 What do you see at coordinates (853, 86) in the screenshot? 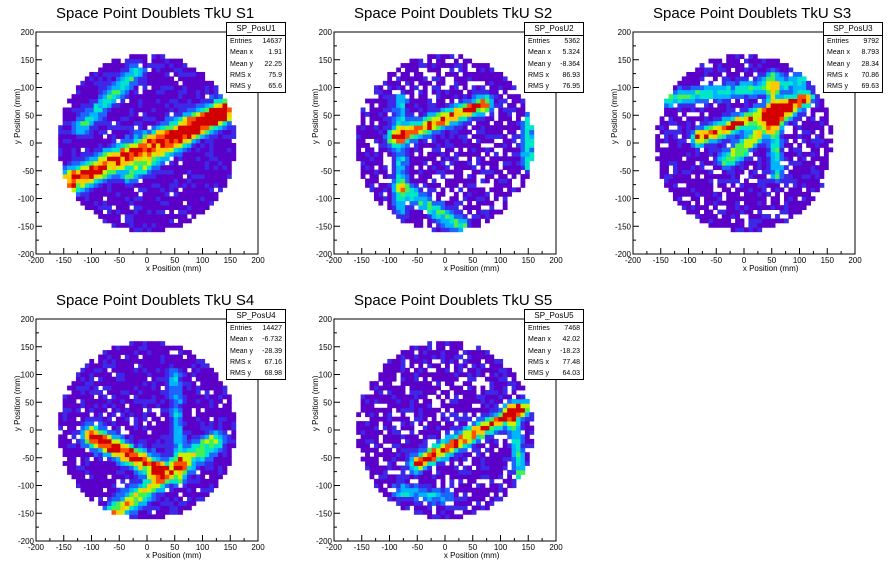
I see `stats-row-rms-y: RMS y 69.63` at bounding box center [853, 86].